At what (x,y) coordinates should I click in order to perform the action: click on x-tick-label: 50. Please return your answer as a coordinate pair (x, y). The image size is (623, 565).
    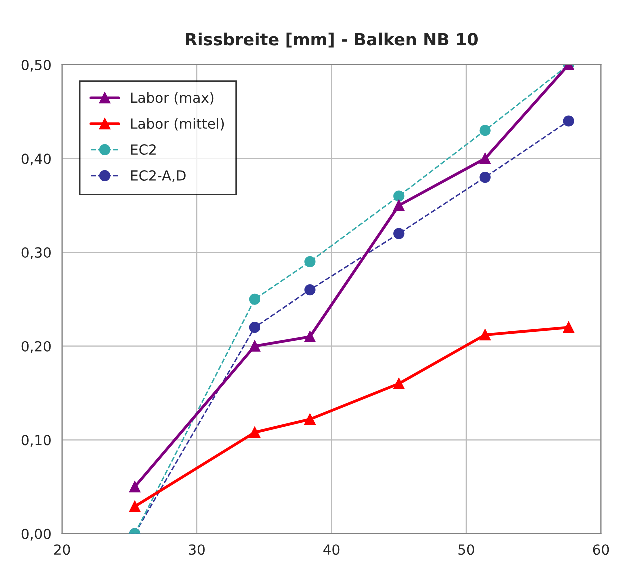
    Looking at the image, I should click on (466, 550).